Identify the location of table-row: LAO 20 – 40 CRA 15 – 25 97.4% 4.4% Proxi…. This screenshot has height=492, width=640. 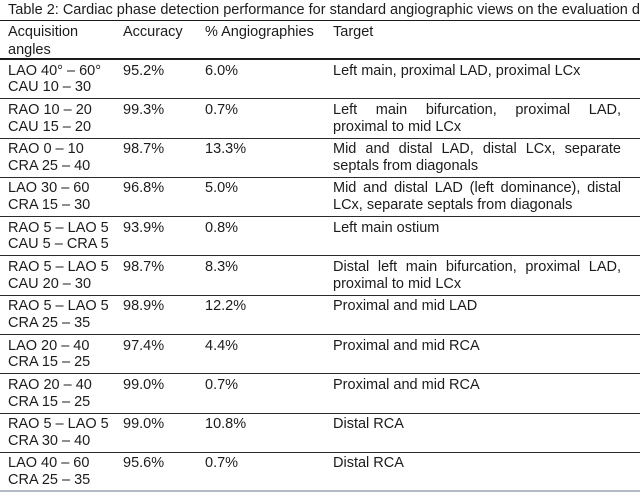
(320, 355).